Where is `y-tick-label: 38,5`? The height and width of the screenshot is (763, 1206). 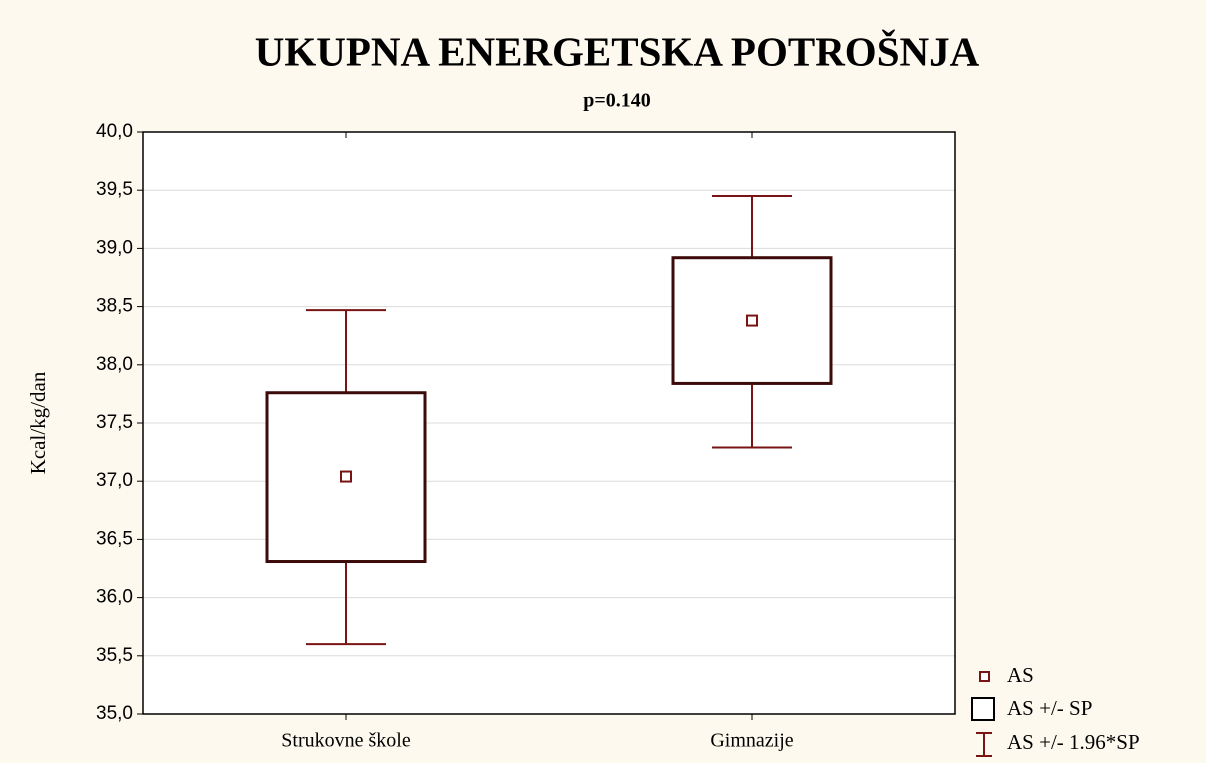 y-tick-label: 38,5 is located at coordinates (114, 306).